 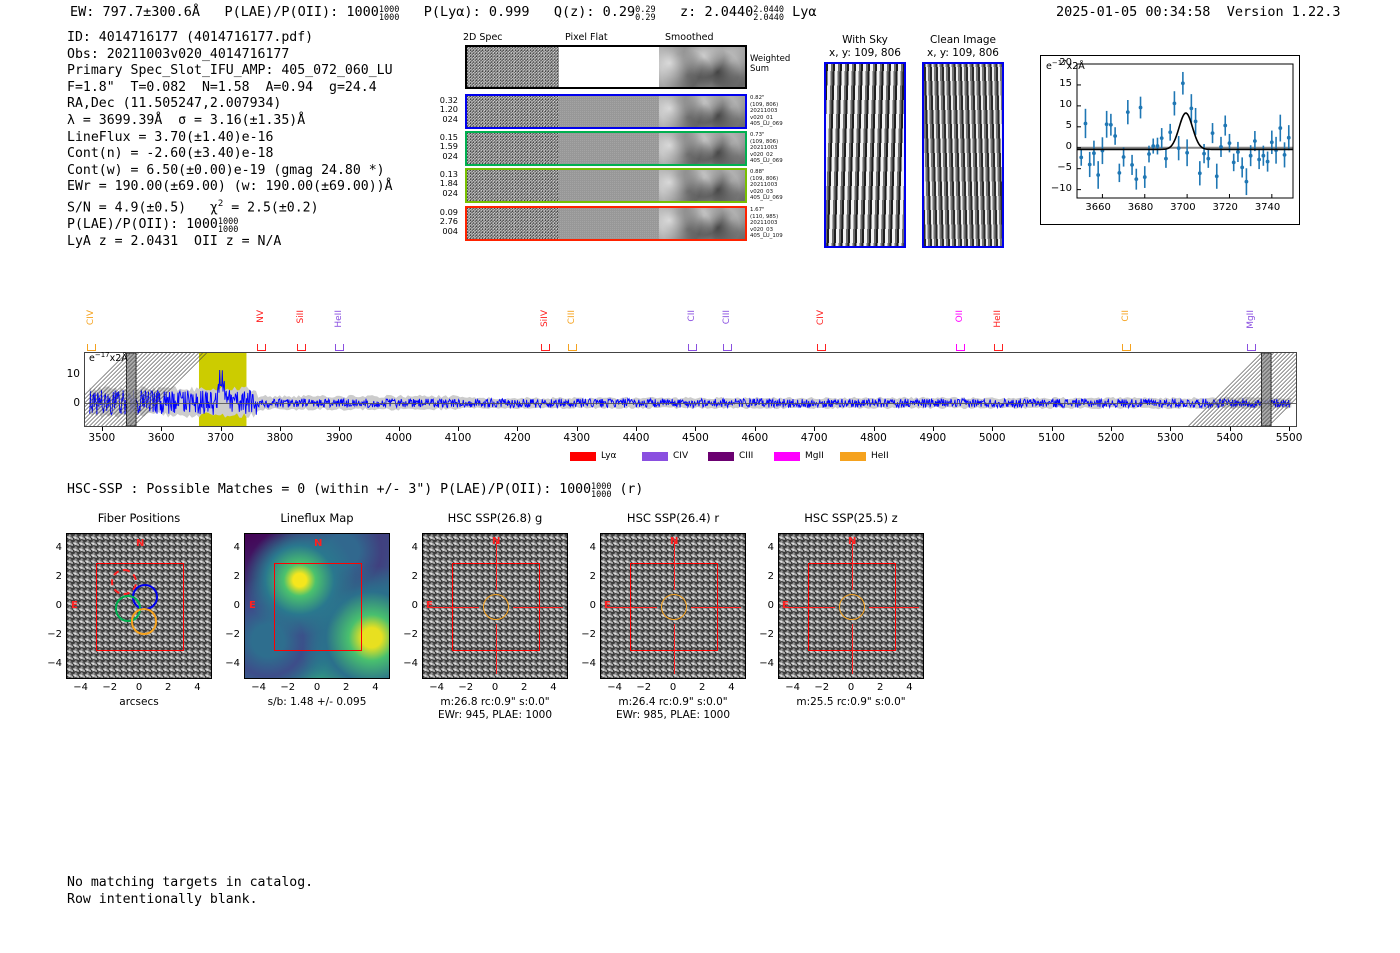 What do you see at coordinates (228, 221) in the screenshot?
I see `info-plae-hi: 1000` at bounding box center [228, 221].